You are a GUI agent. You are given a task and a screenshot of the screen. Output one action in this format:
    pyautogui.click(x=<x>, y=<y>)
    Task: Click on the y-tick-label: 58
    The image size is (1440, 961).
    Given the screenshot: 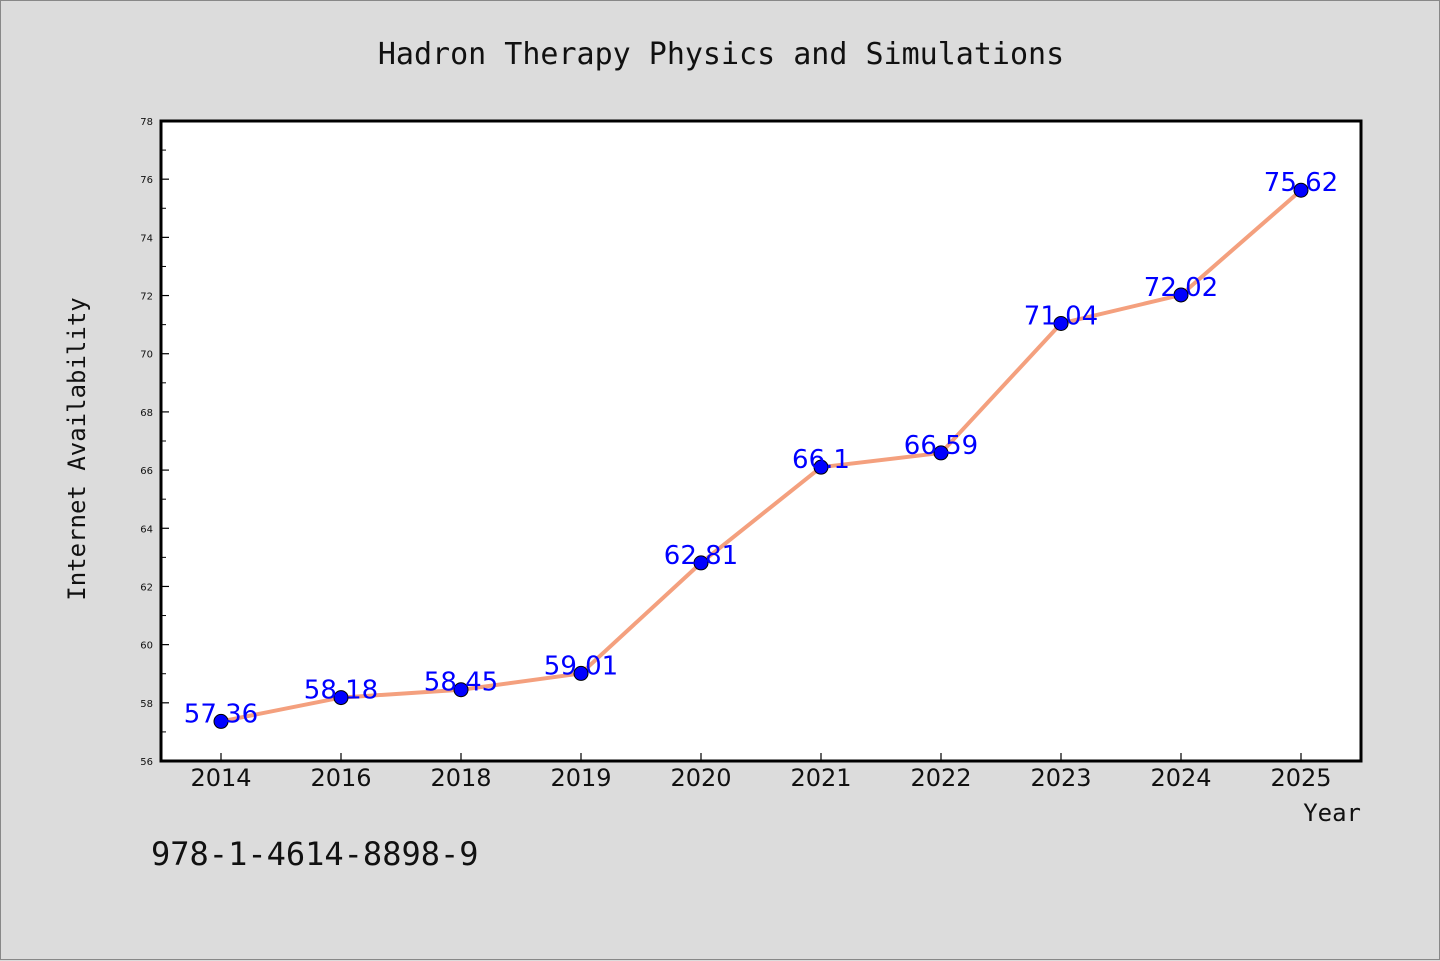 What is the action you would take?
    pyautogui.click(x=146, y=704)
    